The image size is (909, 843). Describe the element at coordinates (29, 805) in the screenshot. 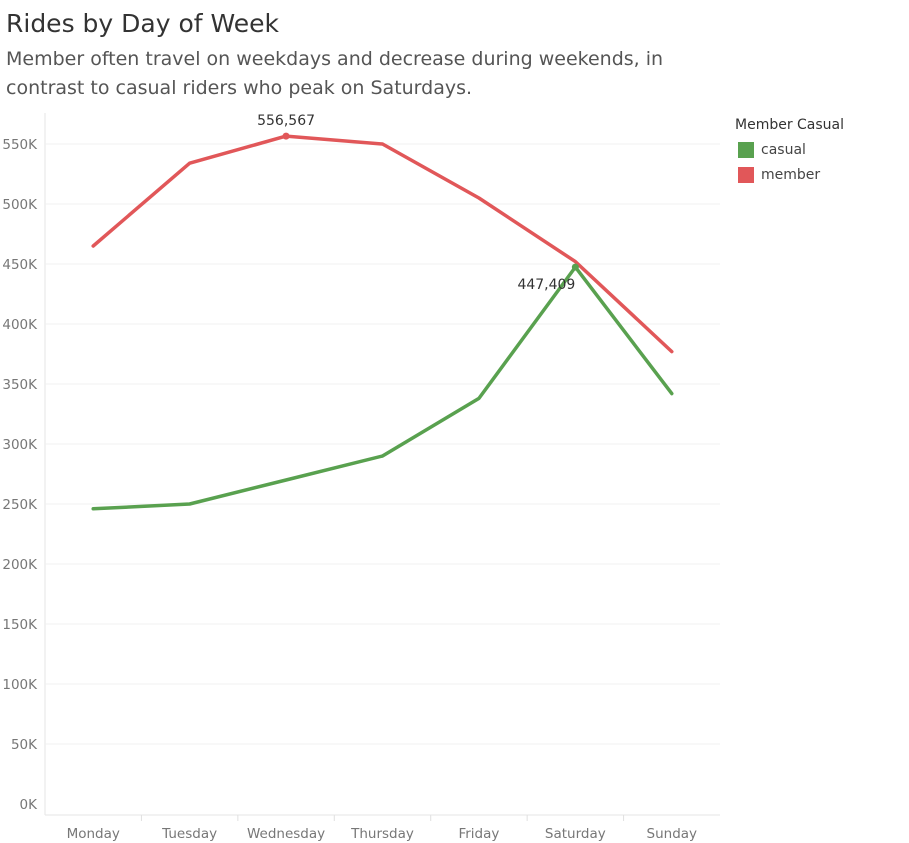

I see `y-tick-label: 0K` at that location.